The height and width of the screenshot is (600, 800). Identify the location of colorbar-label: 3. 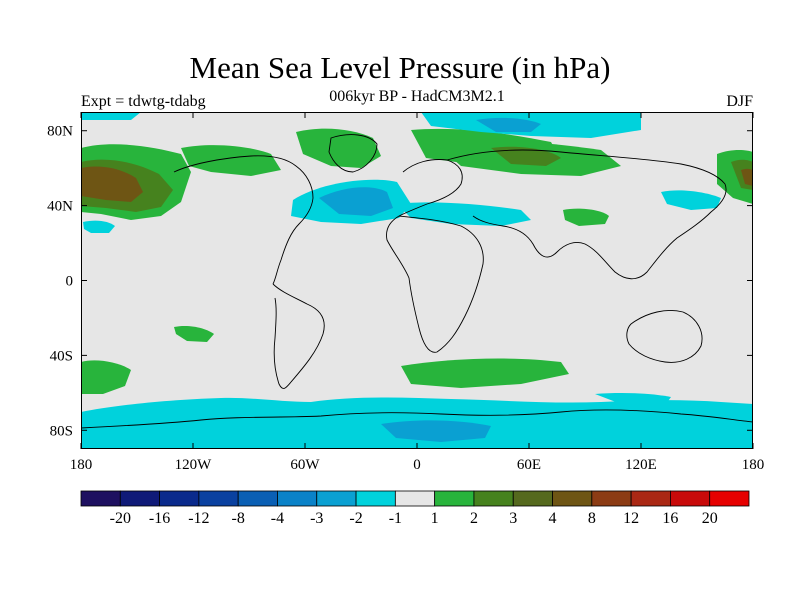
(513, 518).